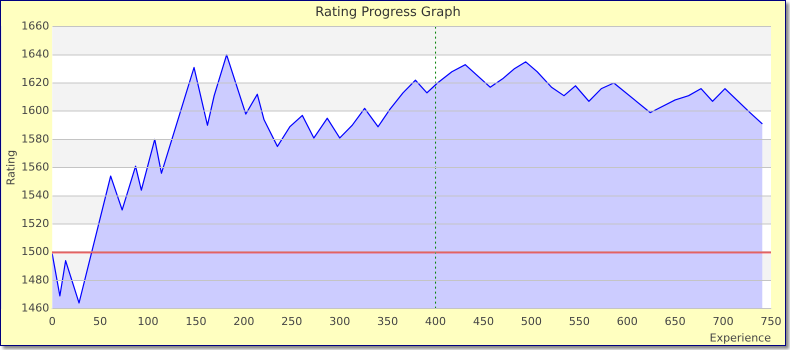  What do you see at coordinates (387, 321) in the screenshot?
I see `x-tick-label: 350` at bounding box center [387, 321].